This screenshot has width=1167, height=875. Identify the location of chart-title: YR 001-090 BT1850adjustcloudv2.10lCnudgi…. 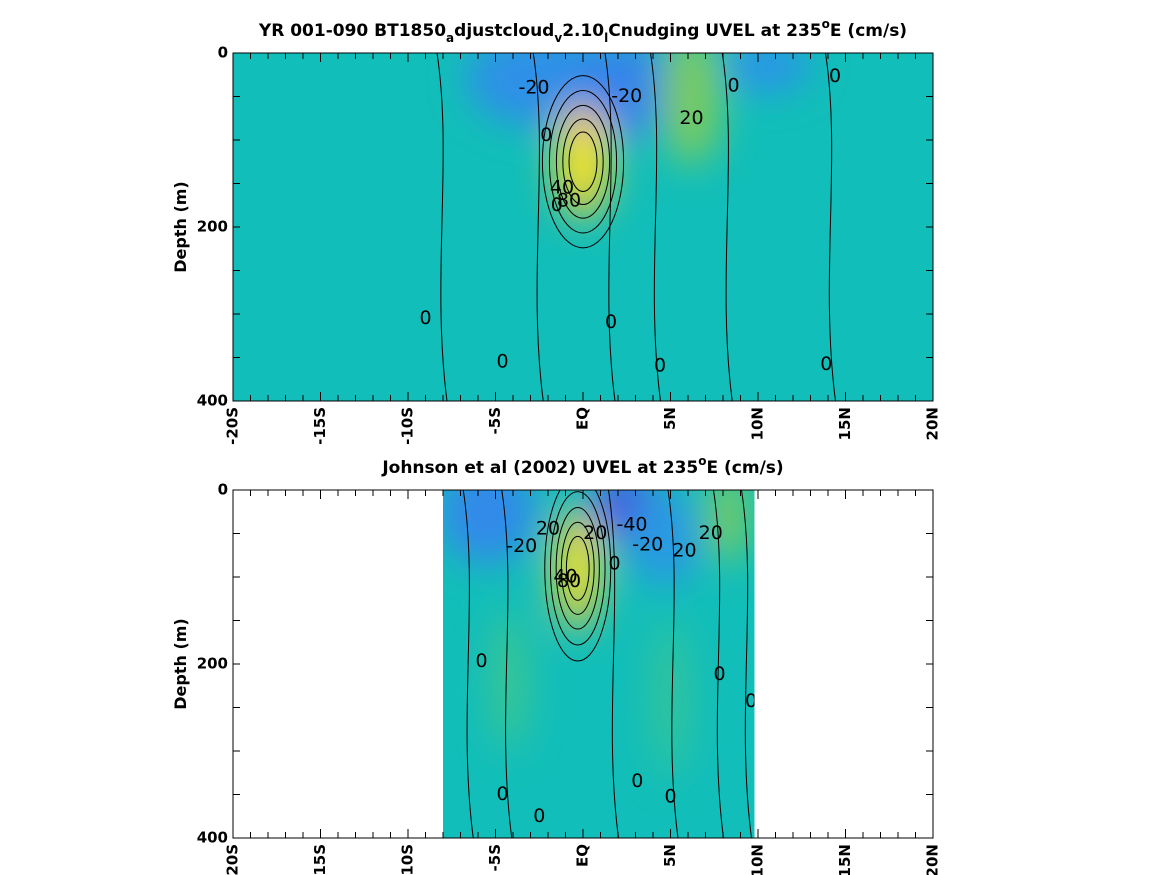
(582, 31).